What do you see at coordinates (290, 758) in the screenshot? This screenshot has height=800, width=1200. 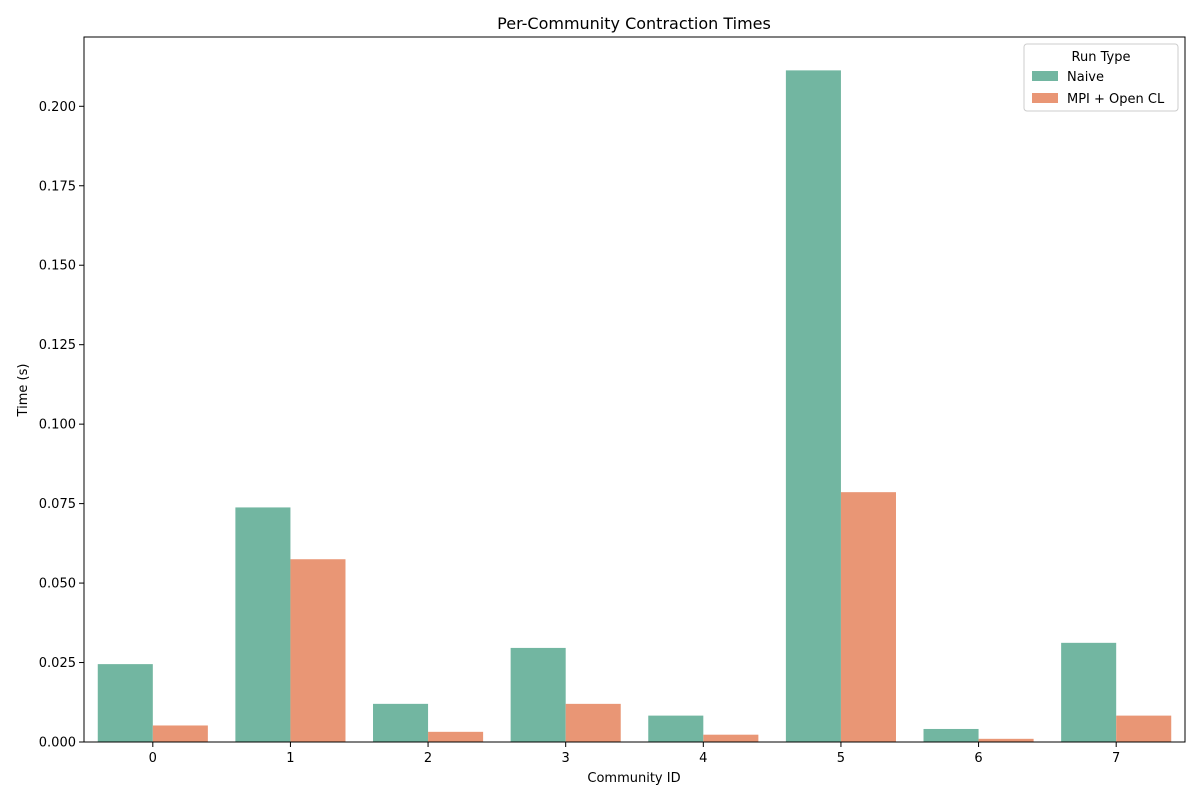 I see `x-tick-label: 1` at bounding box center [290, 758].